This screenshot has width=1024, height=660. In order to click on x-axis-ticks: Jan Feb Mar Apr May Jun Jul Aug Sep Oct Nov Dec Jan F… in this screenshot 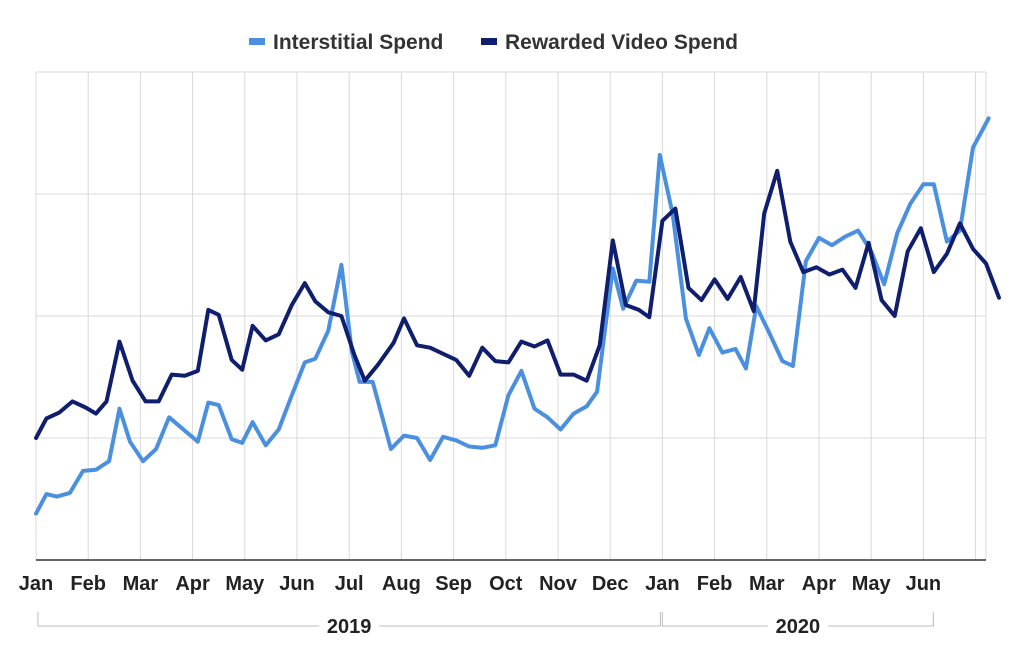, I will do `click(480, 584)`.